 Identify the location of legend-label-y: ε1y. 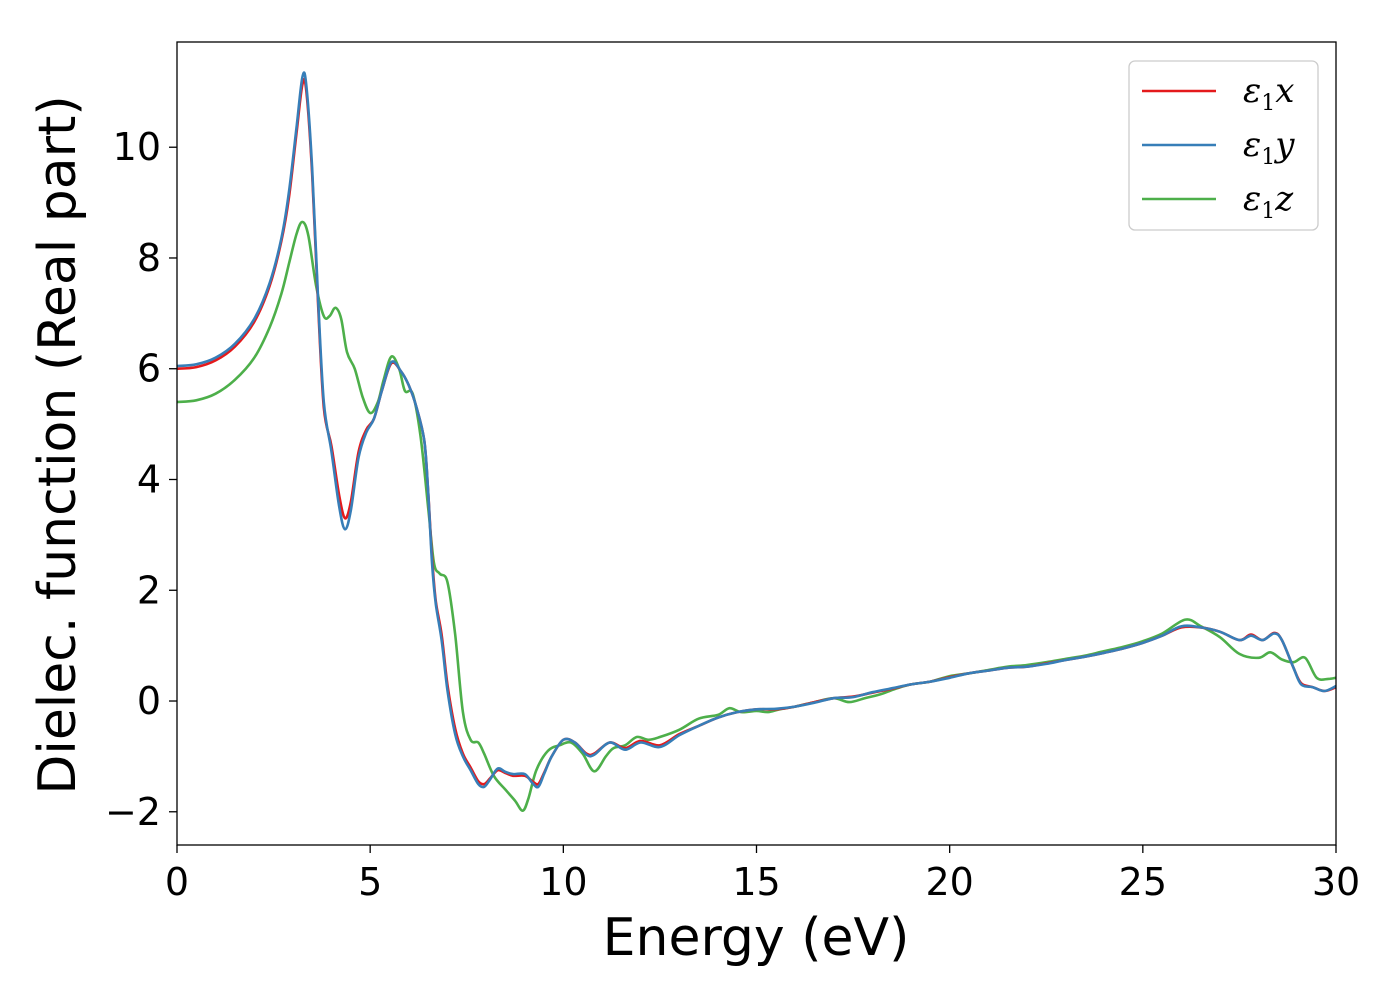
(1269, 147).